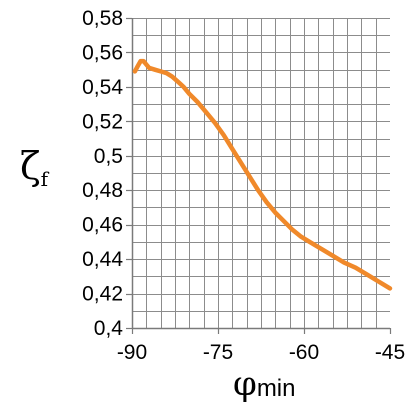  I want to click on y-tick-label: 0,52, so click(102, 121).